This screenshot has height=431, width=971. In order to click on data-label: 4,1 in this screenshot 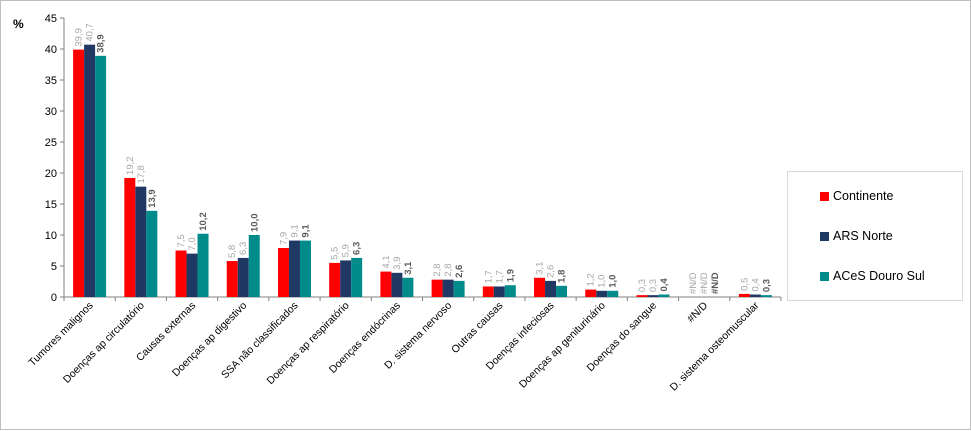, I will do `click(386, 261)`.